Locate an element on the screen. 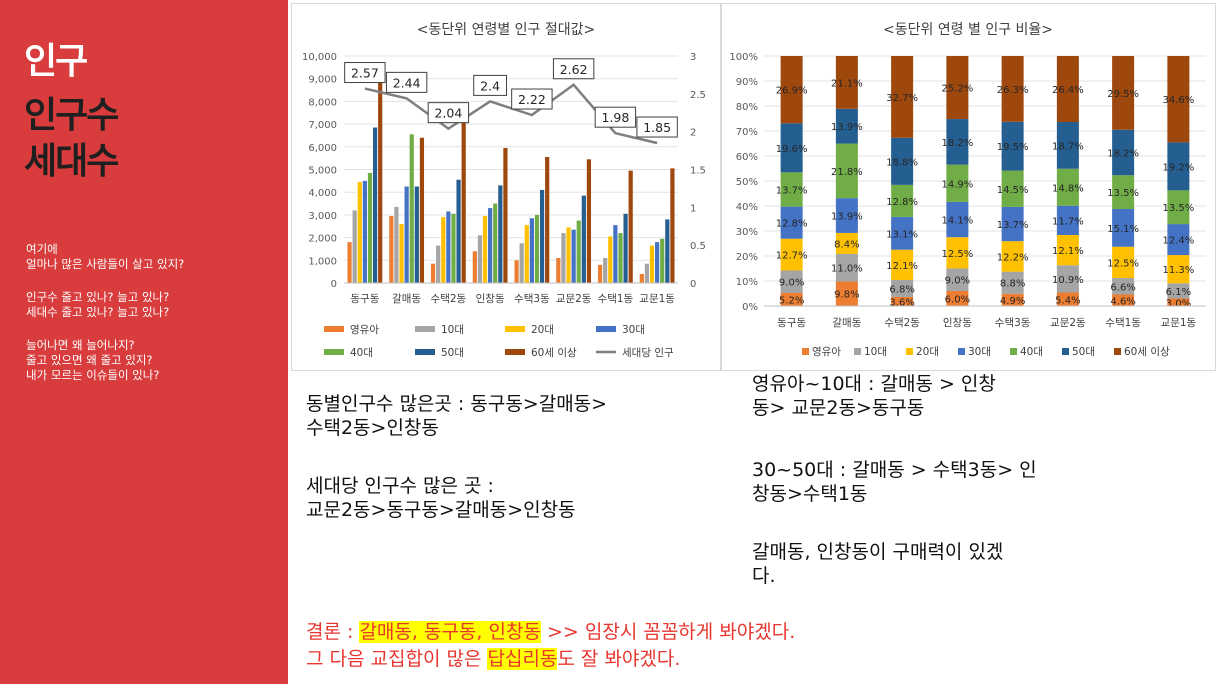 This screenshot has width=1216, height=684. data-label: 12.5% is located at coordinates (957, 254).